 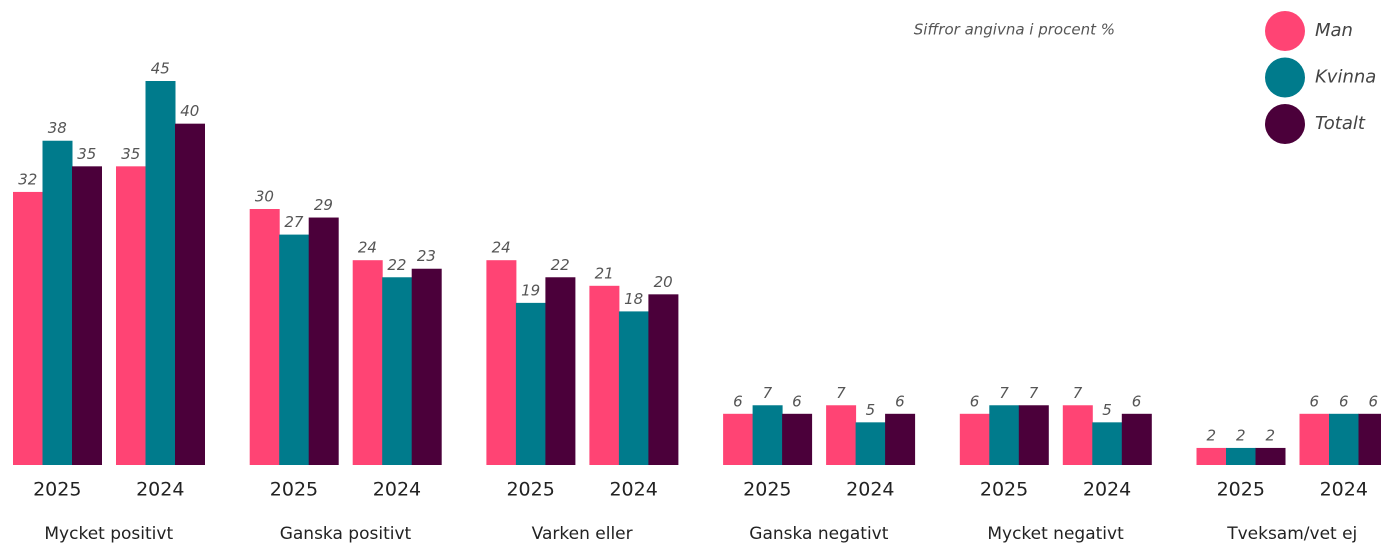 I want to click on value-label: 19, so click(x=530, y=290).